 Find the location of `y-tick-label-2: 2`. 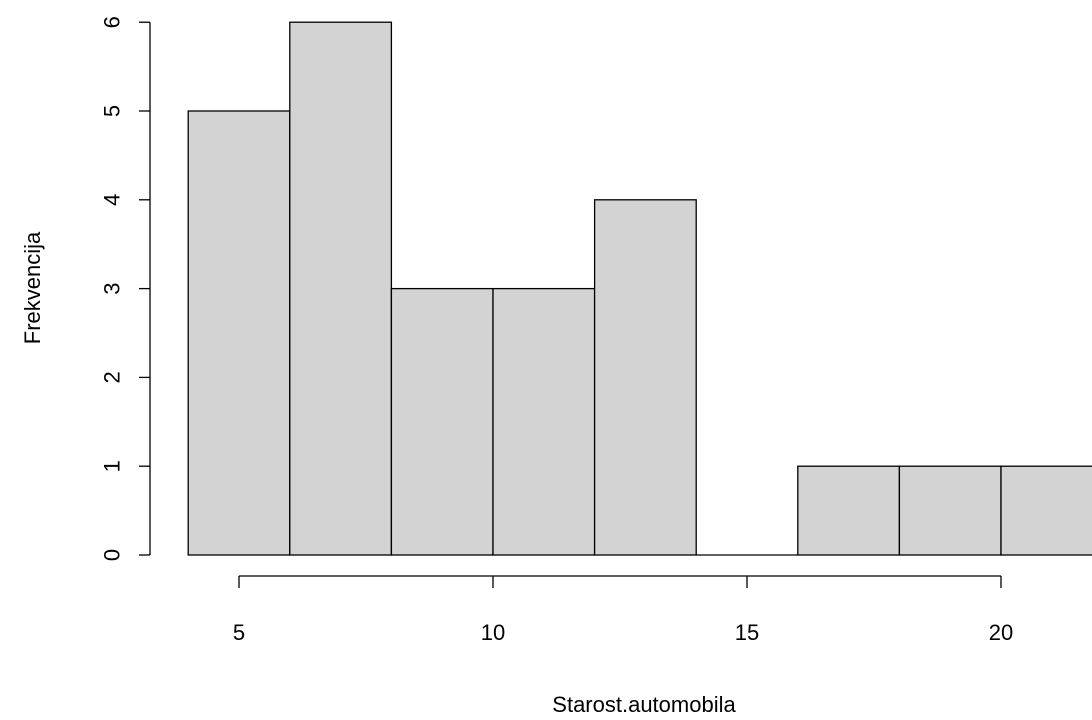

y-tick-label-2: 2 is located at coordinates (112, 377).